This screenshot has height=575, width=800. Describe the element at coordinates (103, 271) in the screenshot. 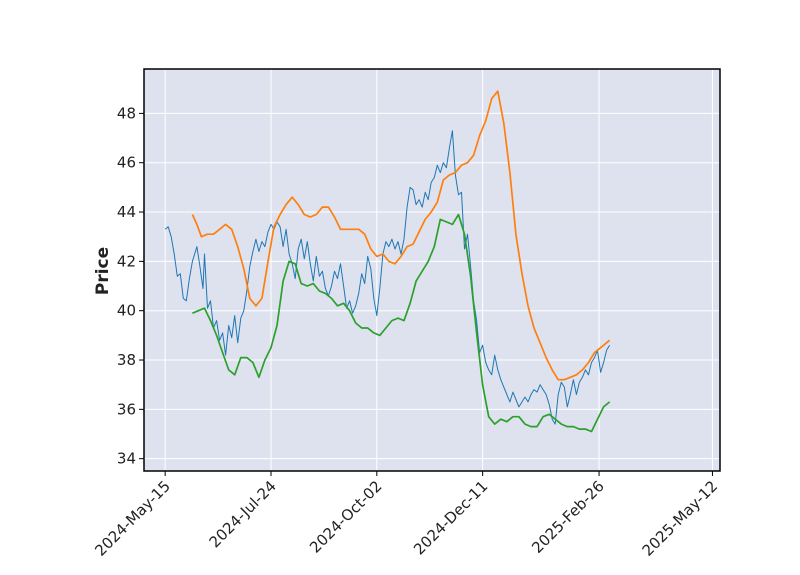

I see `y-axis-title: Price` at that location.